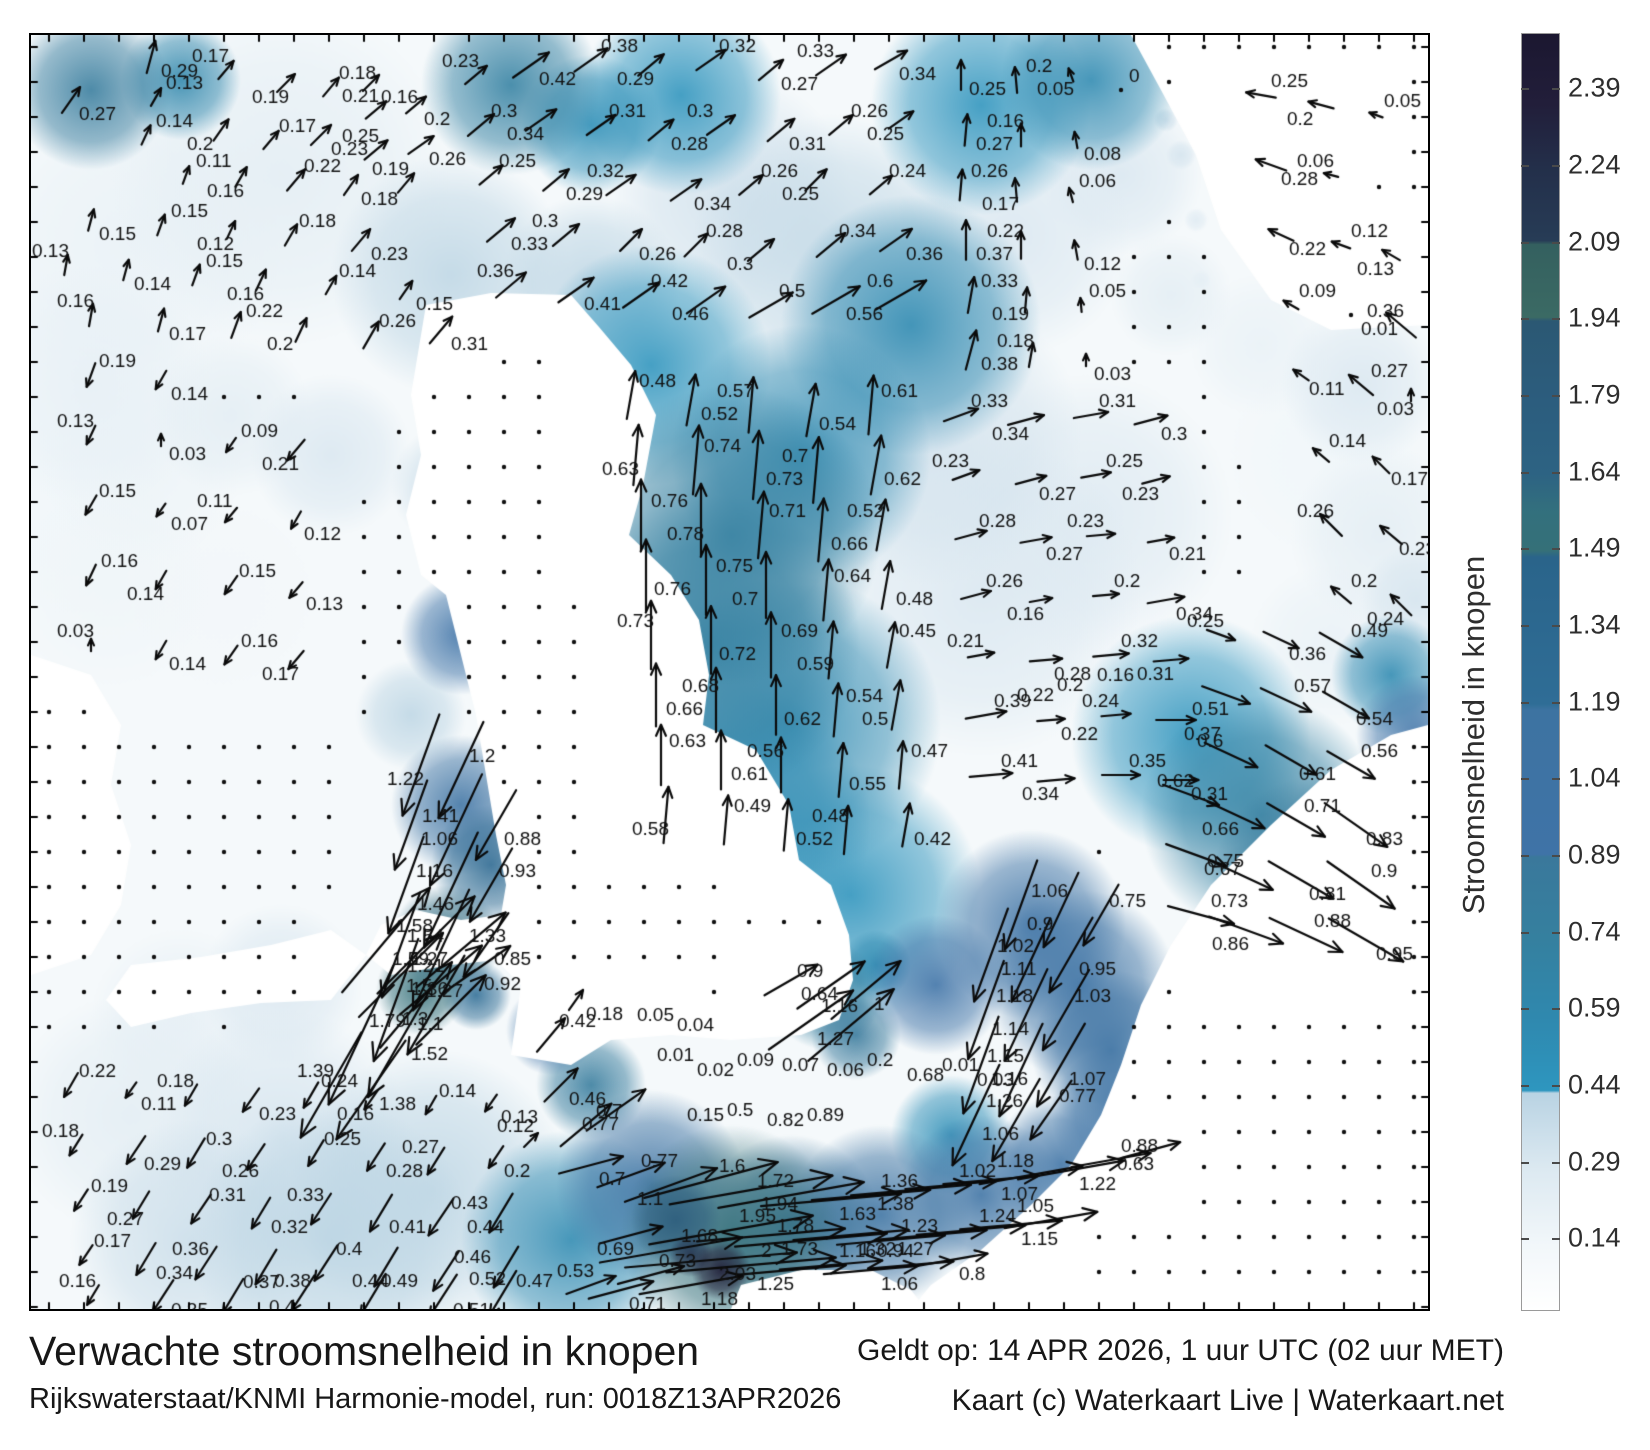  What do you see at coordinates (1594, 317) in the screenshot?
I see `colorbar-tick-label: 1.94` at bounding box center [1594, 317].